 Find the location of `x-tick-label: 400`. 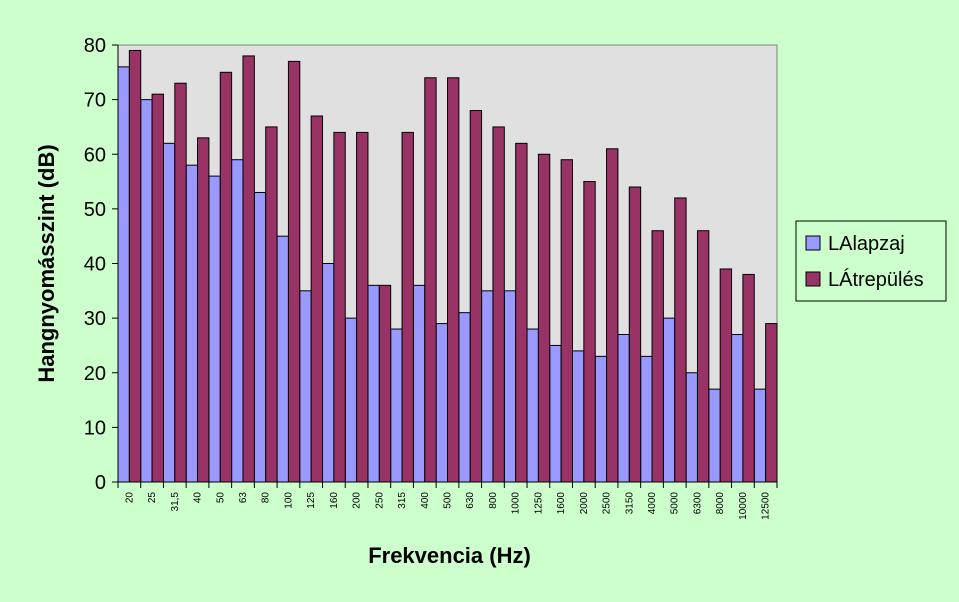

x-tick-label: 400 is located at coordinates (425, 500).